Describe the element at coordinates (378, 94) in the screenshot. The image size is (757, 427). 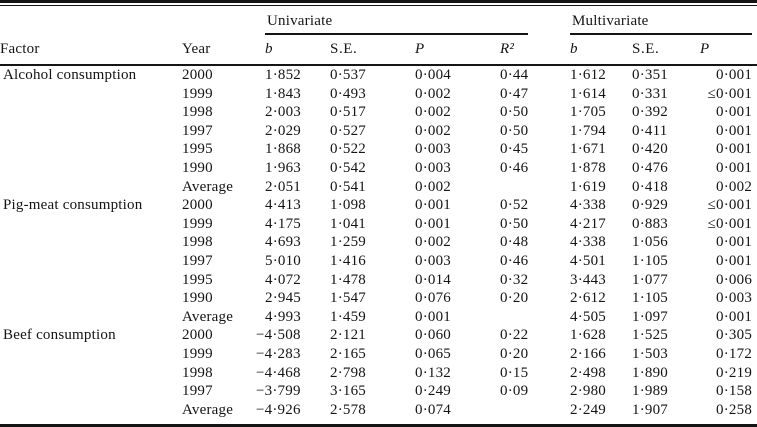
I see `table-row: 1999 1·843 0·493 0·002 0·47 1·614 0·331 ≤0·001` at that location.